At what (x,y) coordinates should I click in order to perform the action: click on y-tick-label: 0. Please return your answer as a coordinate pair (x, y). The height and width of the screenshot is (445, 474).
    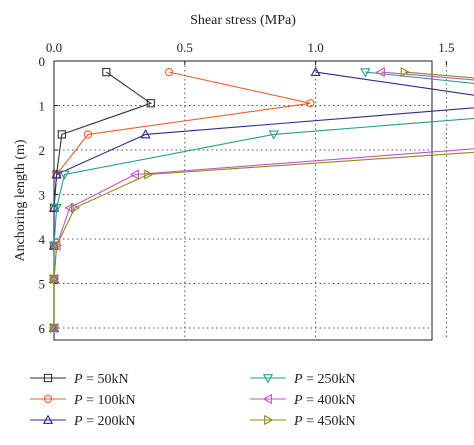
    Looking at the image, I should click on (42, 61).